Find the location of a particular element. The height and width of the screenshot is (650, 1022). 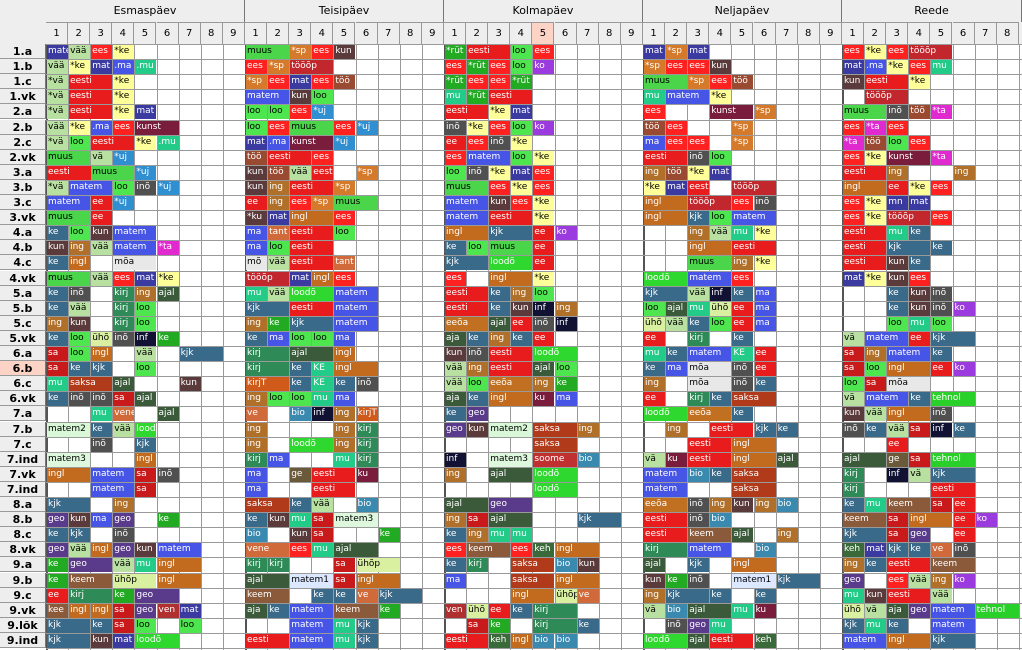

lesson-cell: ühõ is located at coordinates (721, 308).